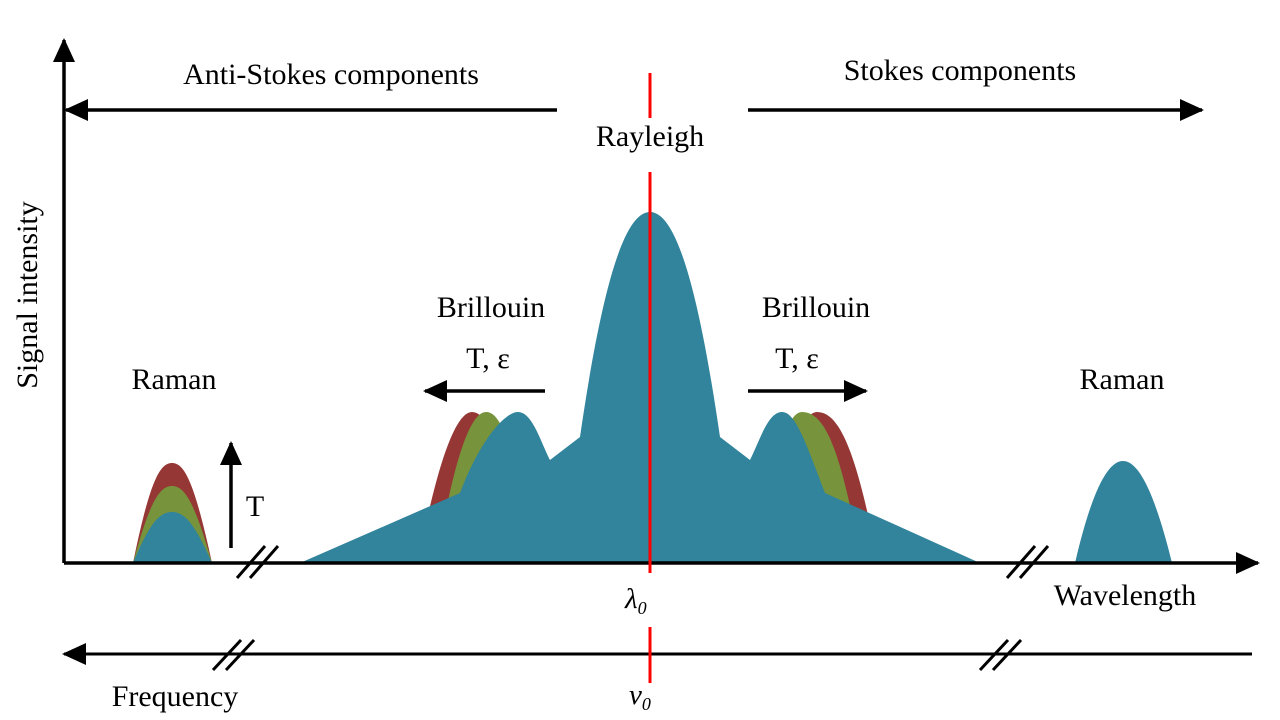 The image size is (1280, 720). I want to click on raman-right-label: Raman, so click(1122, 379).